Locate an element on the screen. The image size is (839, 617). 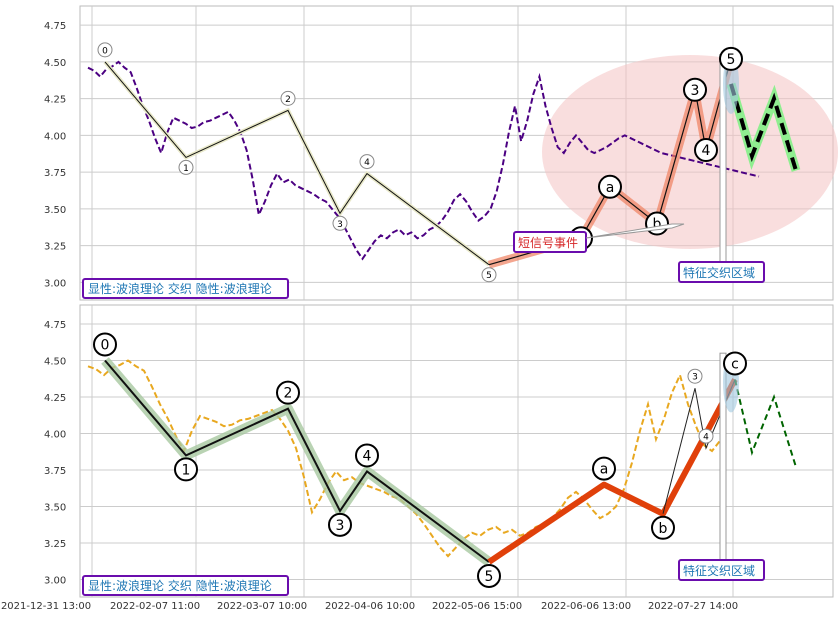
strong-wave is located at coordinates (612, 471).